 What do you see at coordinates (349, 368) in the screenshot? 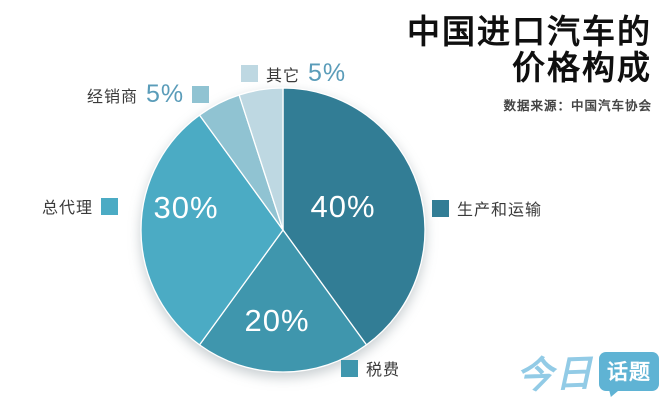
I see `tax-color-swatch` at bounding box center [349, 368].